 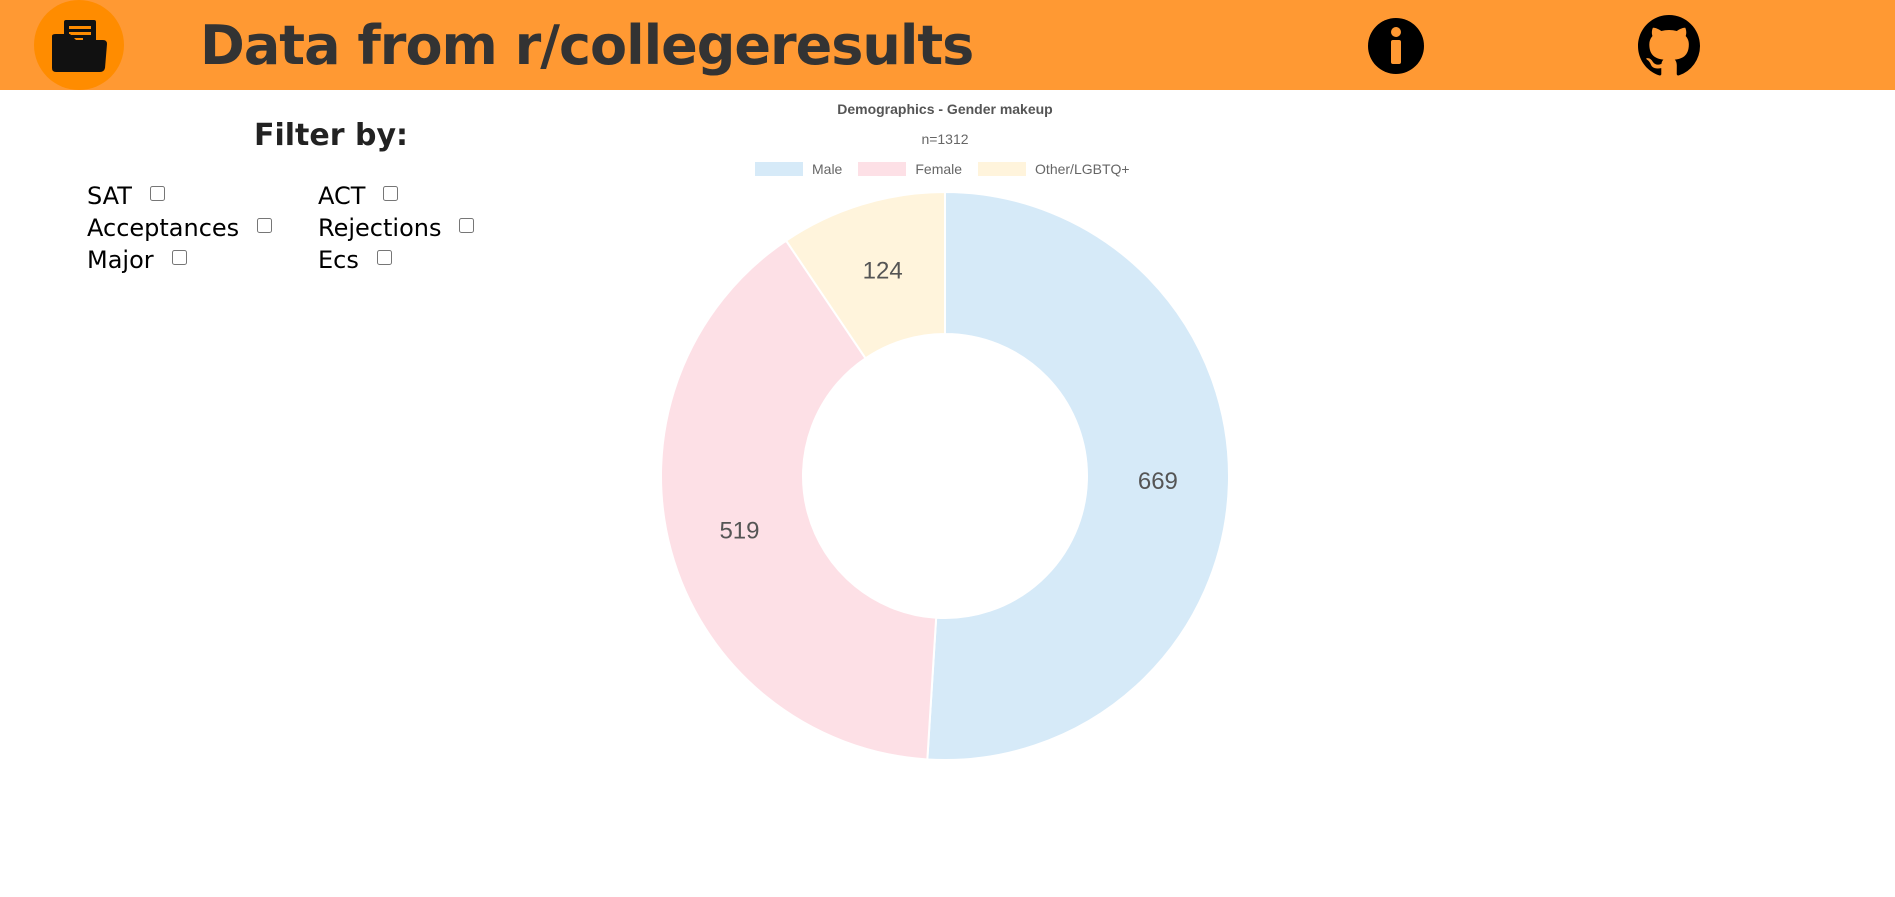 What do you see at coordinates (391, 193) in the screenshot?
I see `act-checkbox` at bounding box center [391, 193].